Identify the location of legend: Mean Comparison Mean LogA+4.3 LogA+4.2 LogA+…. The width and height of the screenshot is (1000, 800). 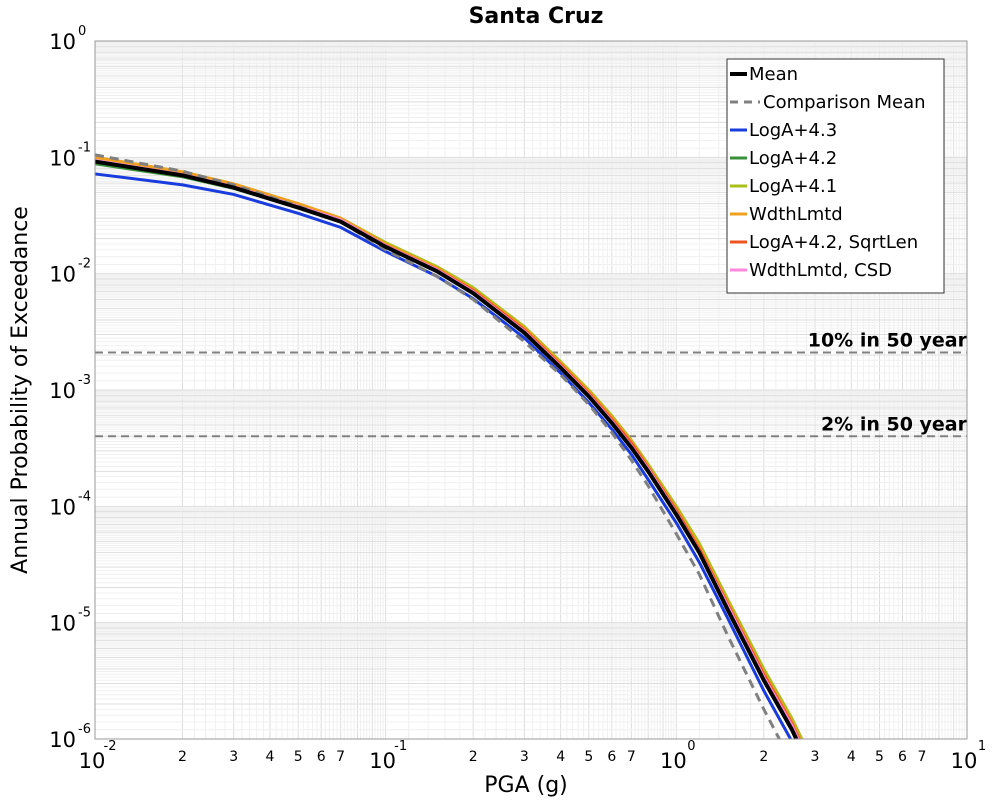
(835, 176).